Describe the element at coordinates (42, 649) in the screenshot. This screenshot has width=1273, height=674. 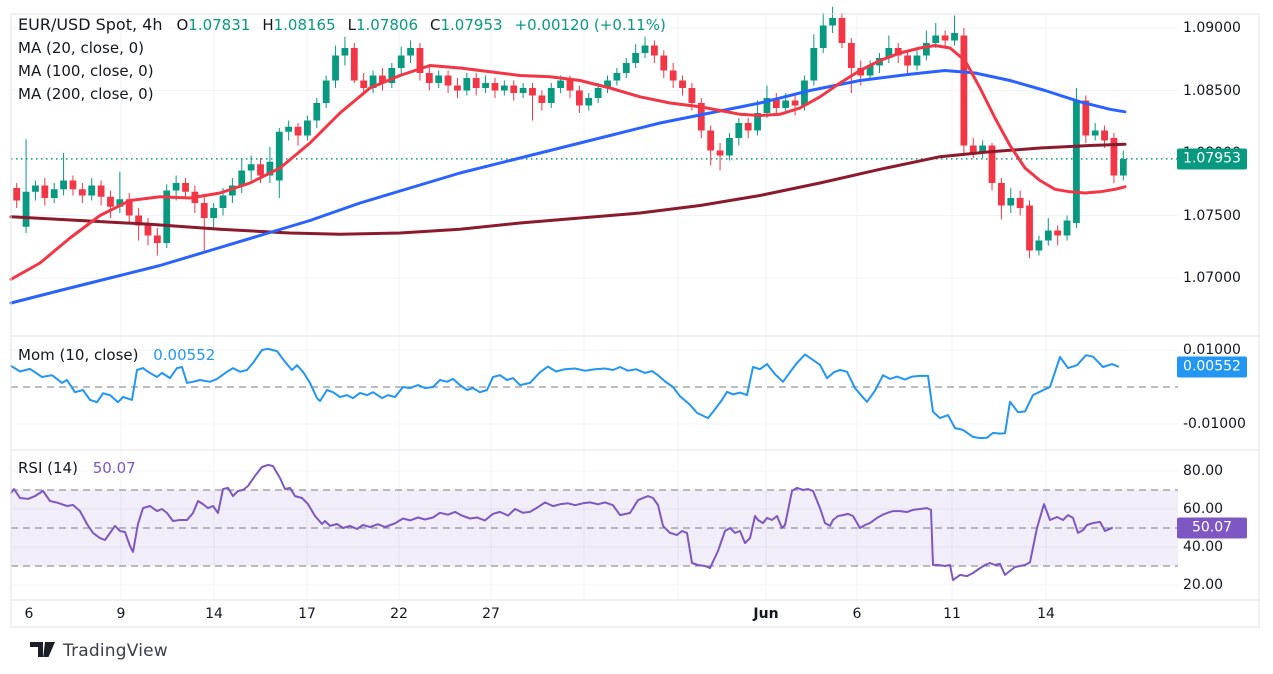
I see `tradingview-logo-icon` at that location.